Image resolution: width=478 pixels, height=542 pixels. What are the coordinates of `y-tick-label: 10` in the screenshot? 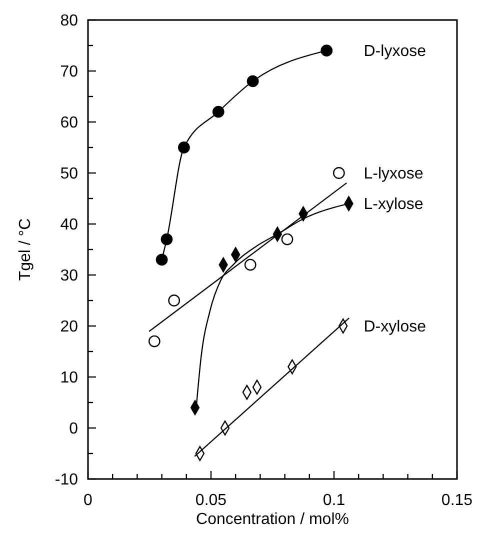 It's located at (69, 378).